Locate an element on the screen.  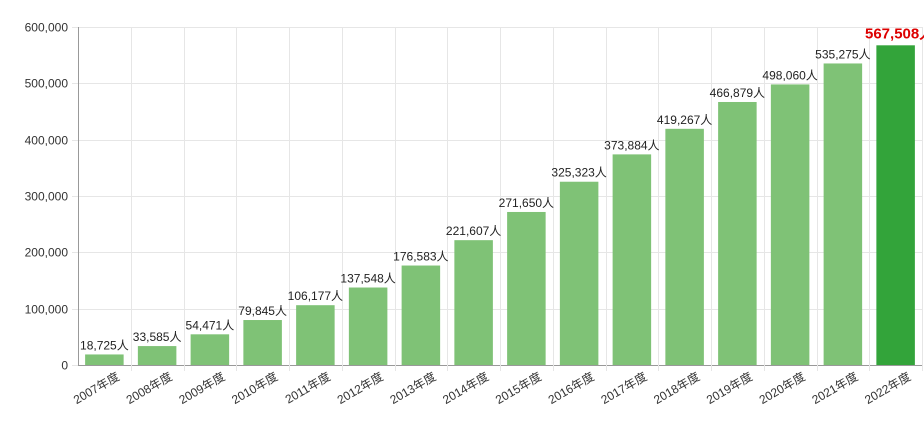
y-tick-label: 400,000 is located at coordinates (47, 141).